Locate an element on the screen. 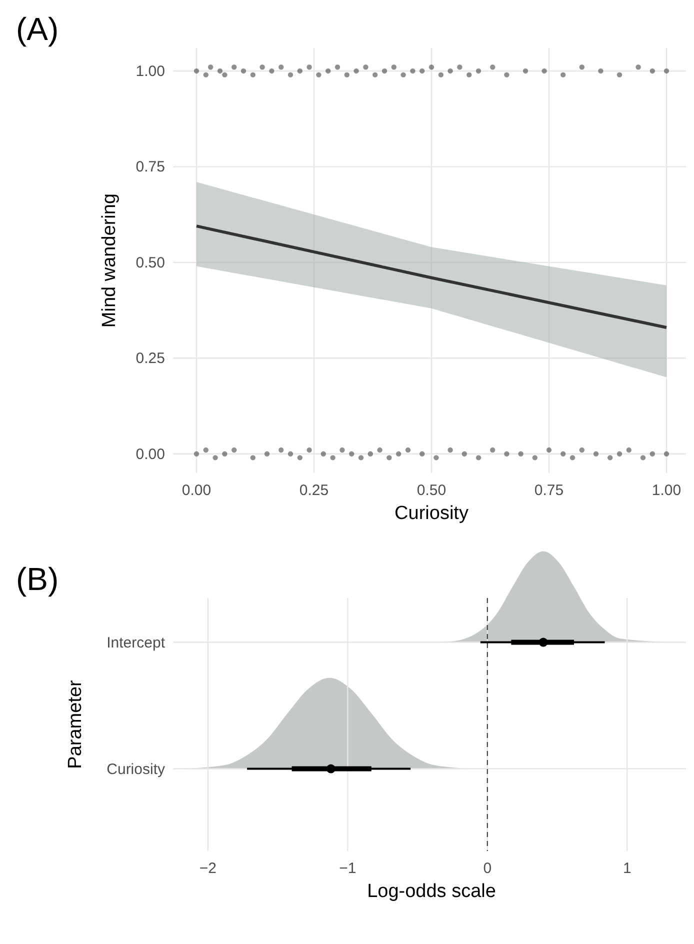  x-tick-label: 1.00 is located at coordinates (667, 490).